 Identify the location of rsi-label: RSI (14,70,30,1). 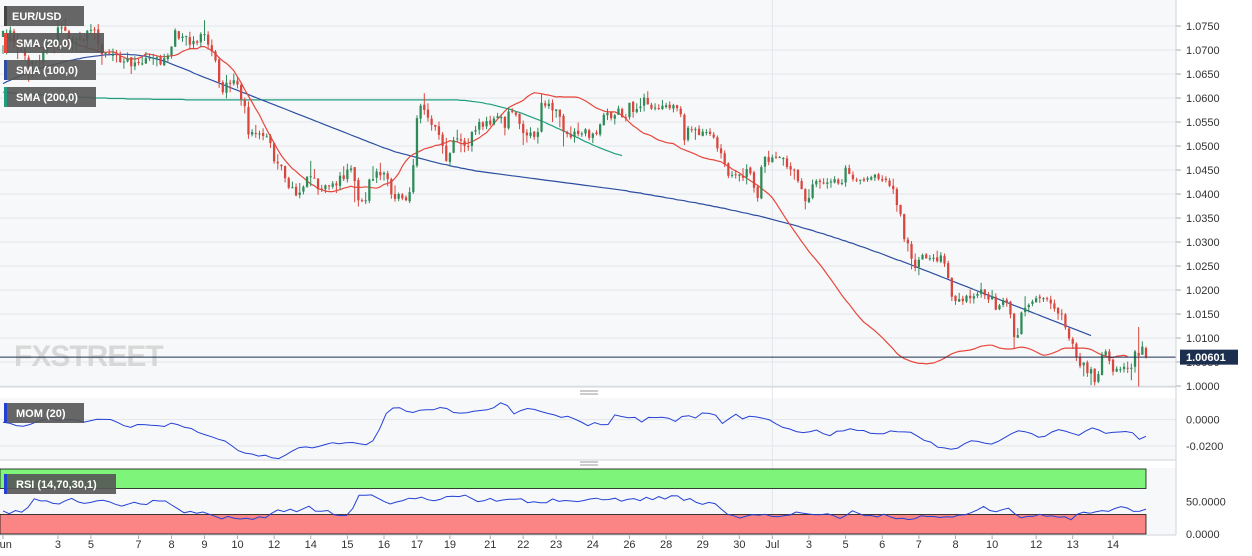
(60, 484).